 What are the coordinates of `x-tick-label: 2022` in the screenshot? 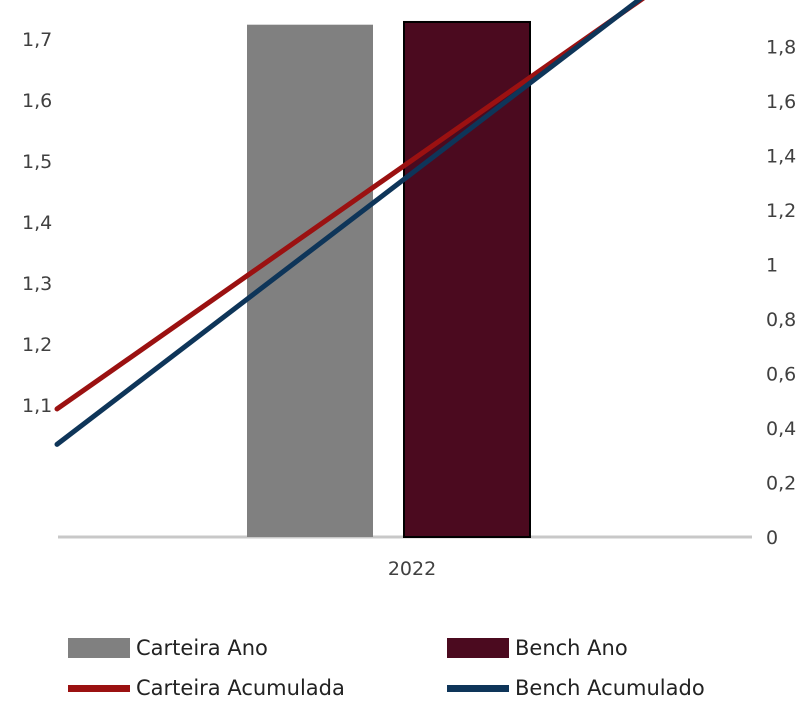 It's located at (412, 569).